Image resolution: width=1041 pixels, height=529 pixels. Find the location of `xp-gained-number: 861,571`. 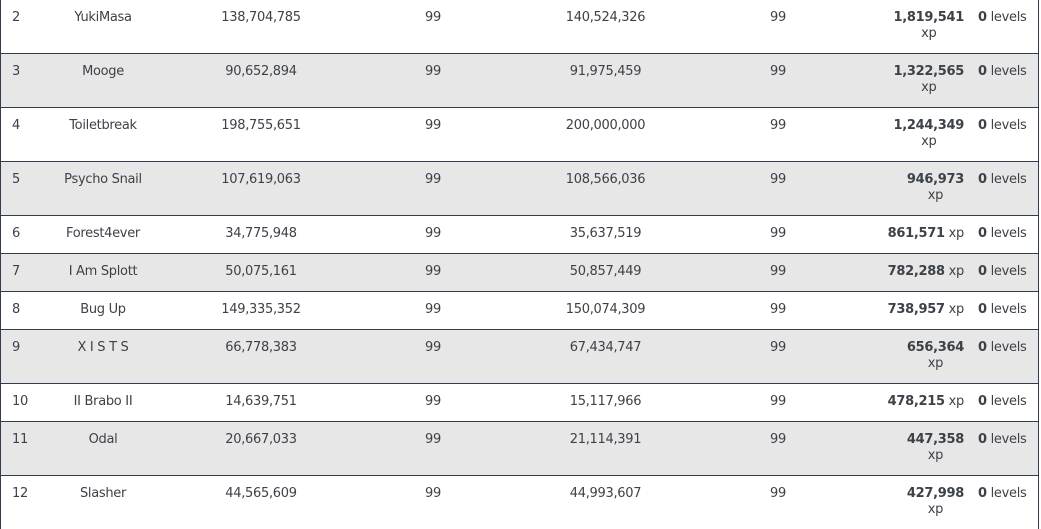

xp-gained-number: 861,571 is located at coordinates (916, 233).